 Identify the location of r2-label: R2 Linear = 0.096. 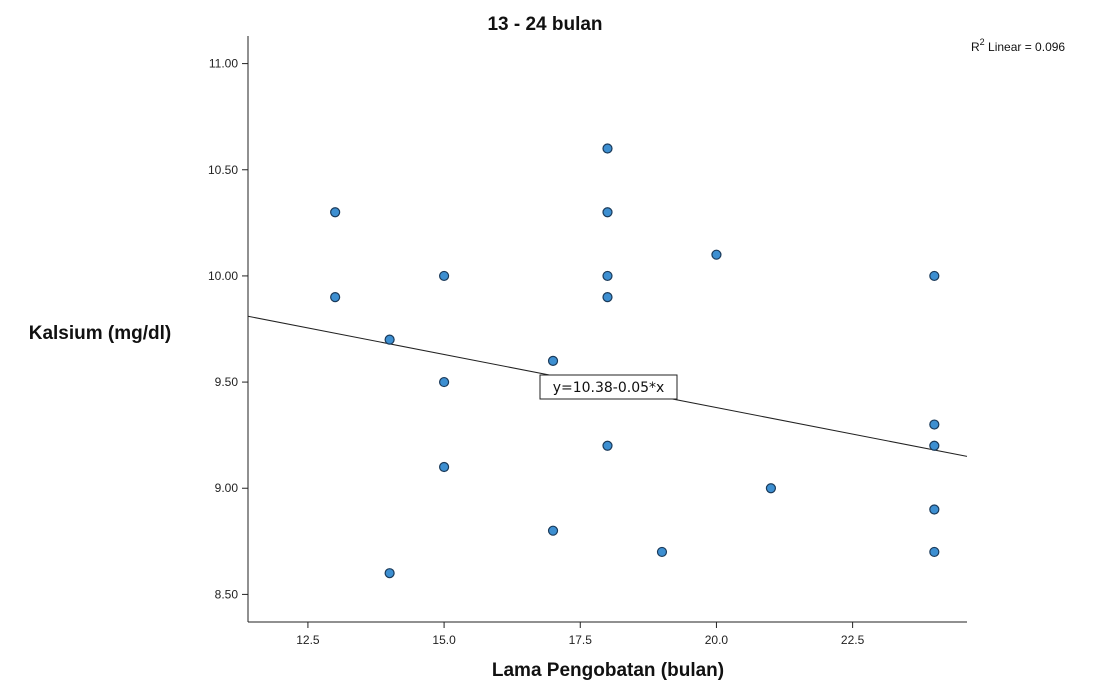
(1018, 45).